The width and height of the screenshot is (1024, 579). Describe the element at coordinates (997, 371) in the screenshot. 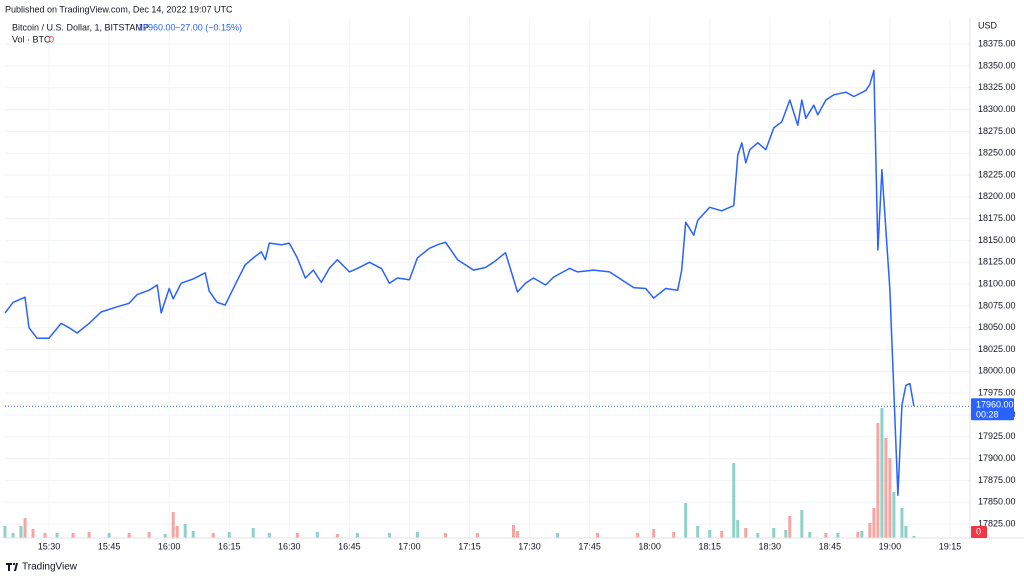

I see `y-tick-label: 18000.00` at that location.